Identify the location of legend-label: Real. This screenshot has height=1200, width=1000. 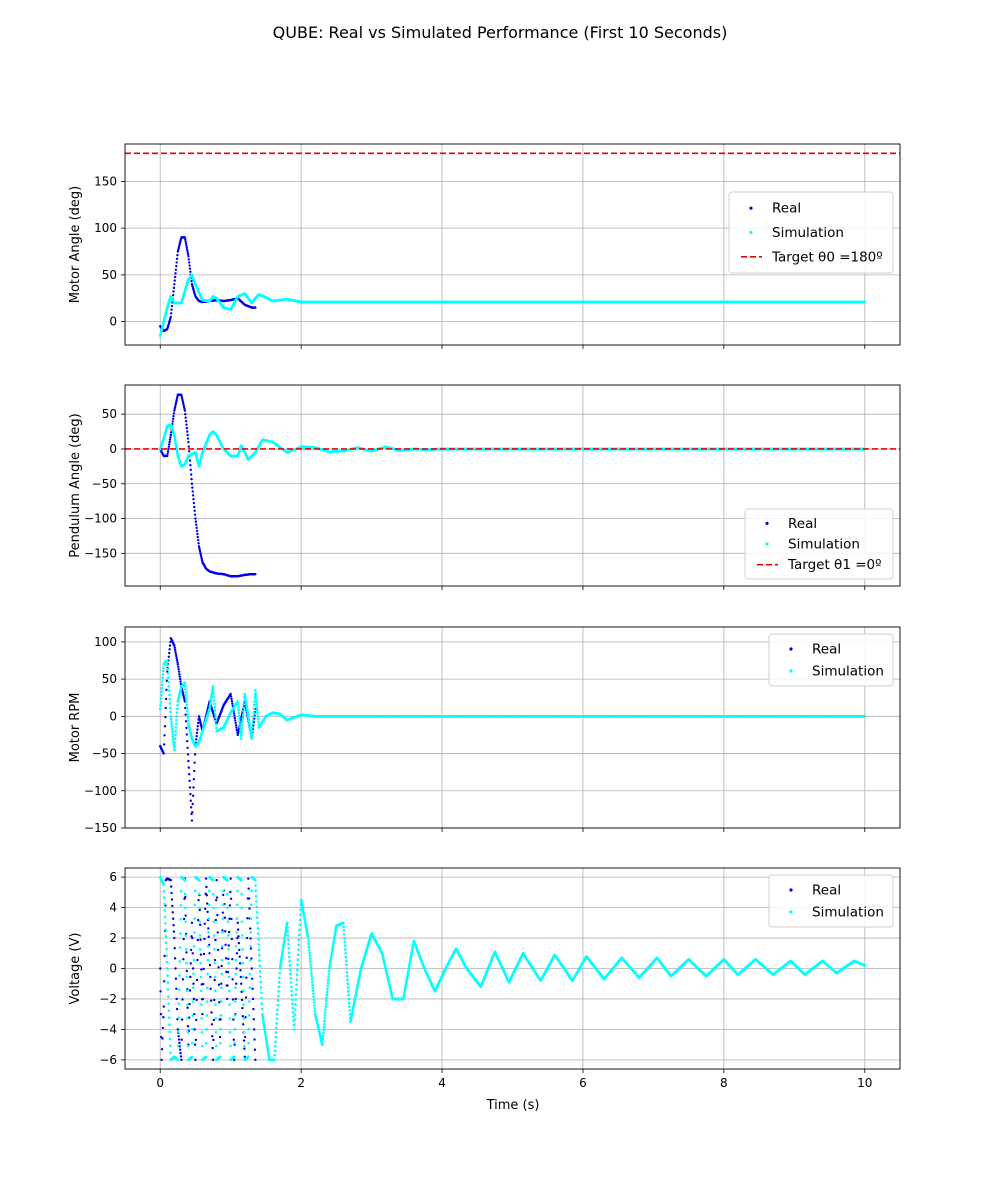
(786, 209).